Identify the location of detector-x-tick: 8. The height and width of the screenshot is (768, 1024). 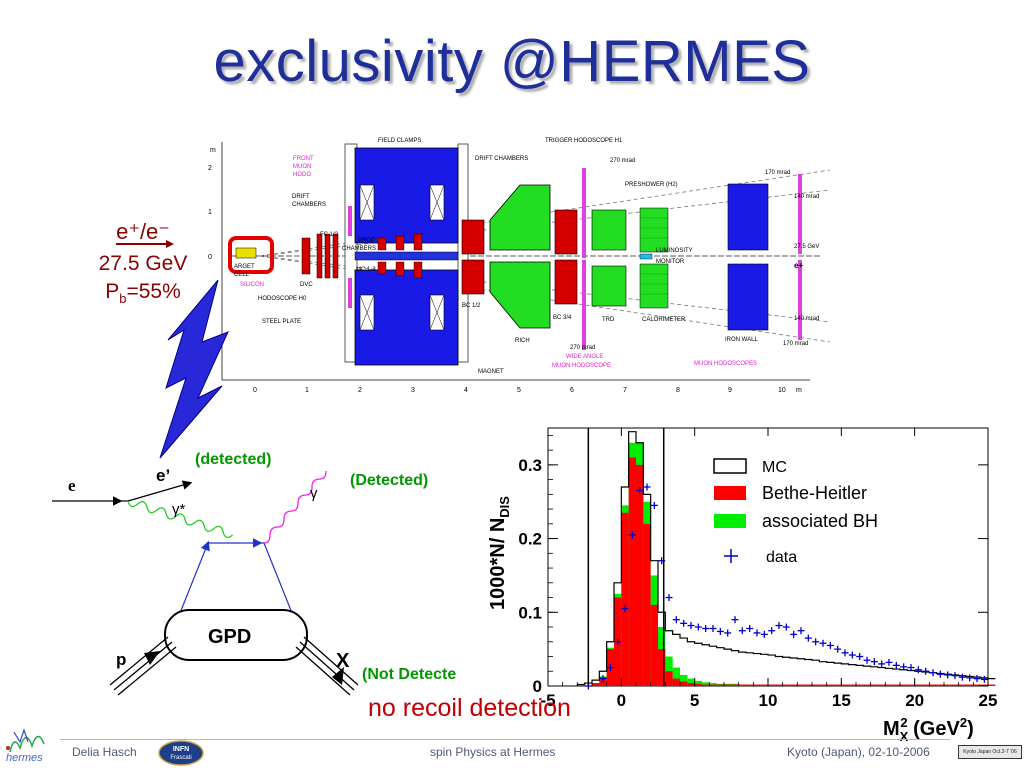
(678, 390).